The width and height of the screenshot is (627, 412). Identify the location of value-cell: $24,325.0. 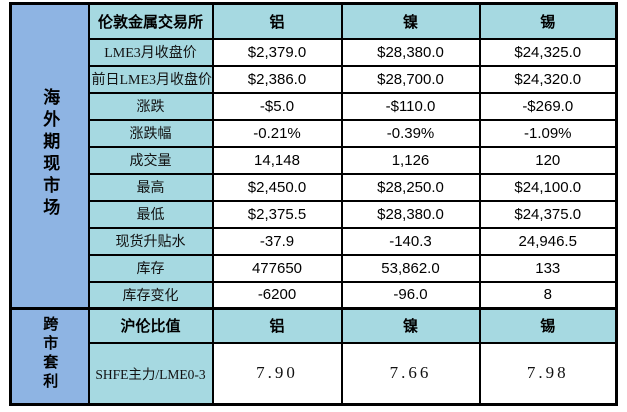
(548, 52).